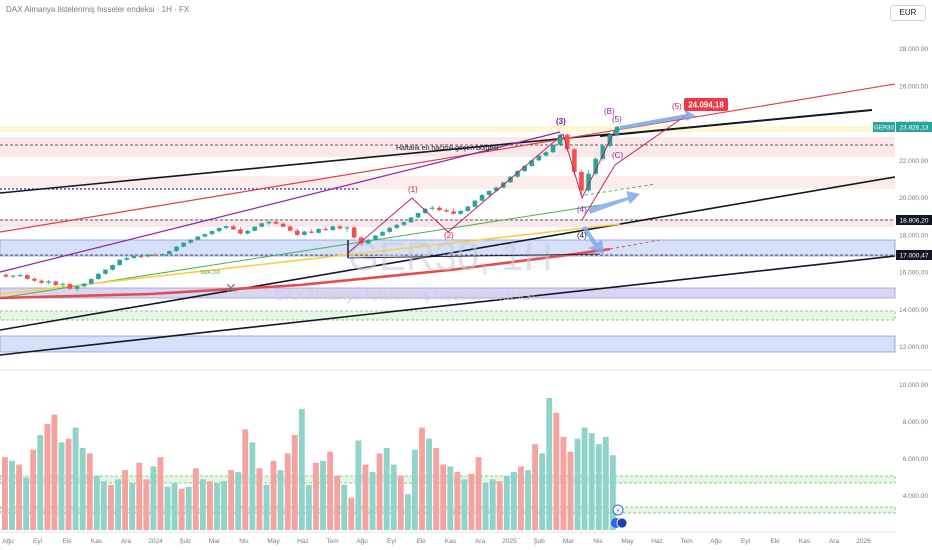 The image size is (932, 550). Describe the element at coordinates (450, 257) in the screenshot. I see `watermark-symbol: GER30, 1H` at that location.